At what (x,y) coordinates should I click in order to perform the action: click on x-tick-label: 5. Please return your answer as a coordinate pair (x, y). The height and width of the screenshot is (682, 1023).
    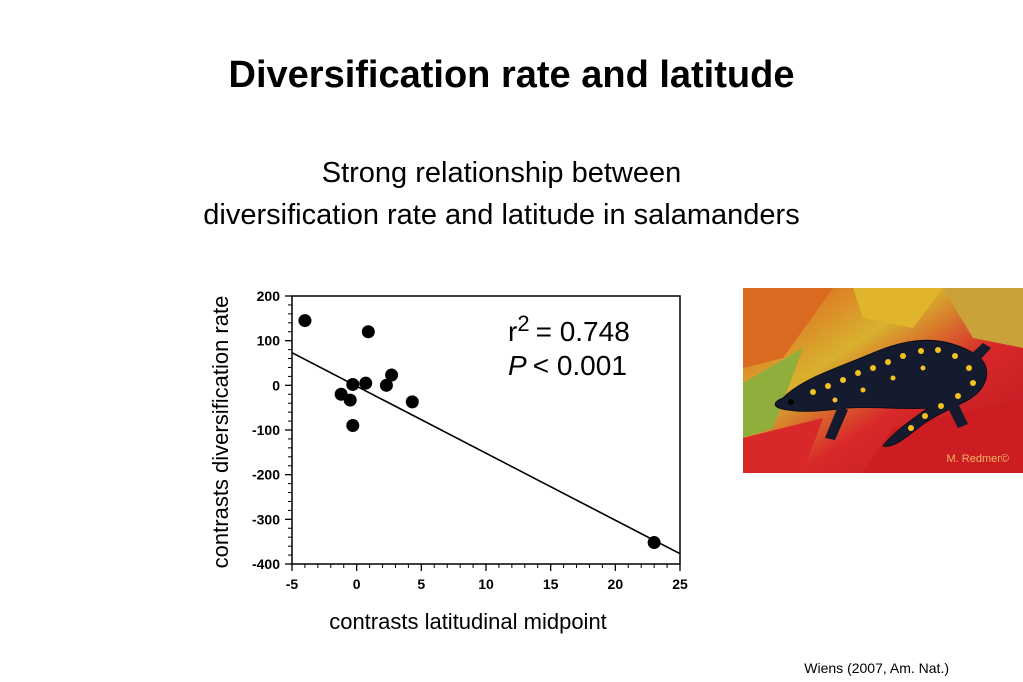
    Looking at the image, I should click on (421, 584).